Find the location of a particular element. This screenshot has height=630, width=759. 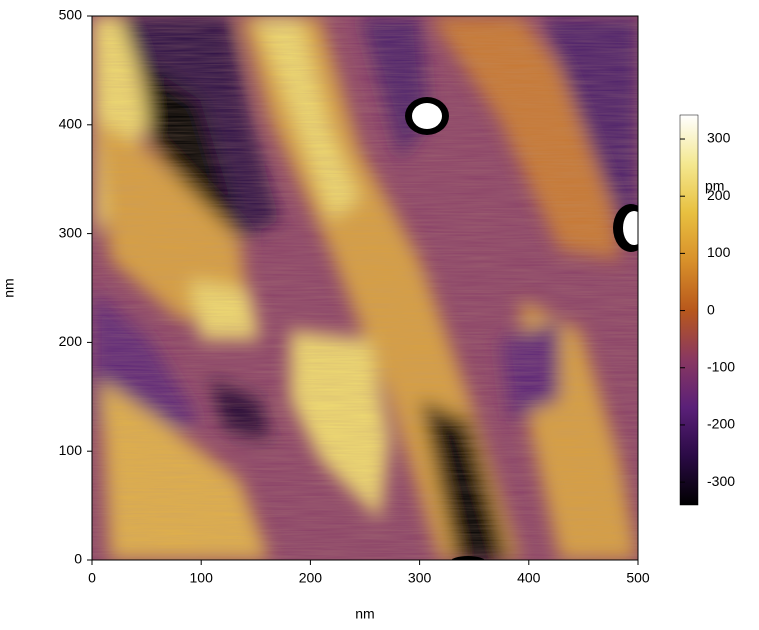

x-tick-label: 400 is located at coordinates (529, 578).